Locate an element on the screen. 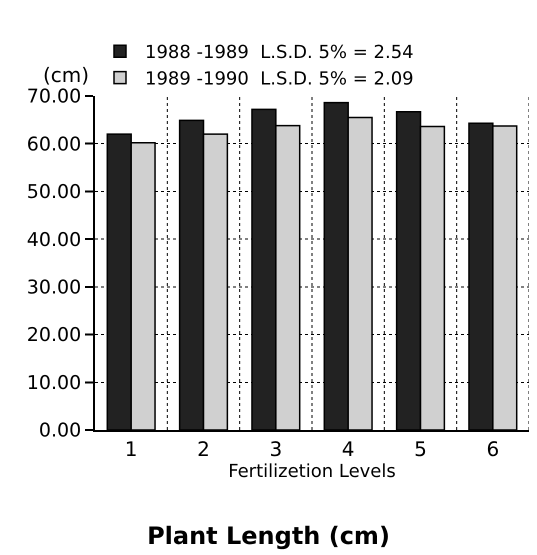  x-tick-label: 3 is located at coordinates (275, 449).